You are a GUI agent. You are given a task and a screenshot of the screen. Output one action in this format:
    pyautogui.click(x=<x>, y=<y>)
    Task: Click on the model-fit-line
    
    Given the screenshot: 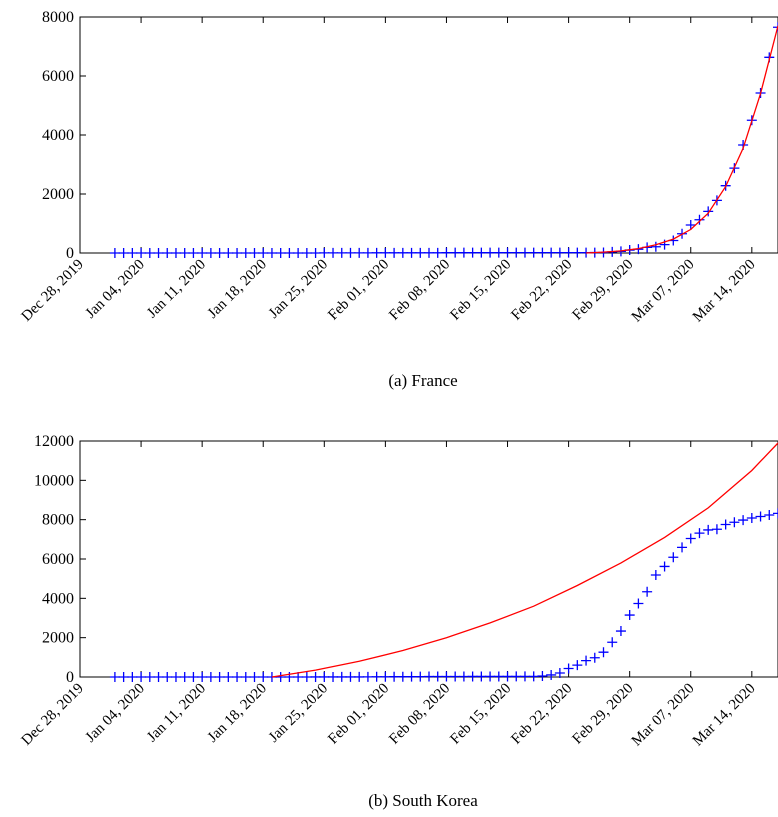 What is the action you would take?
    pyautogui.click(x=681, y=139)
    